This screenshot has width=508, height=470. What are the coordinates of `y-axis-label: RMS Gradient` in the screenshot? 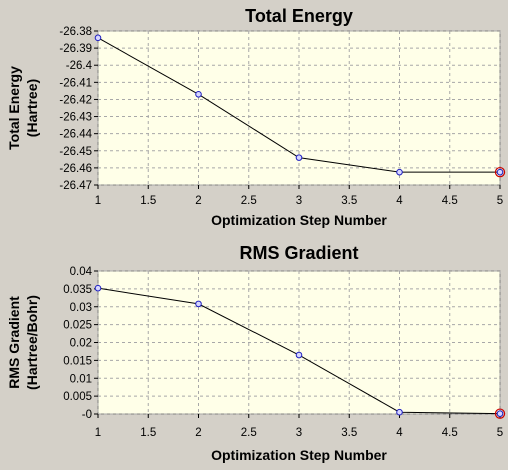 It's located at (14, 342).